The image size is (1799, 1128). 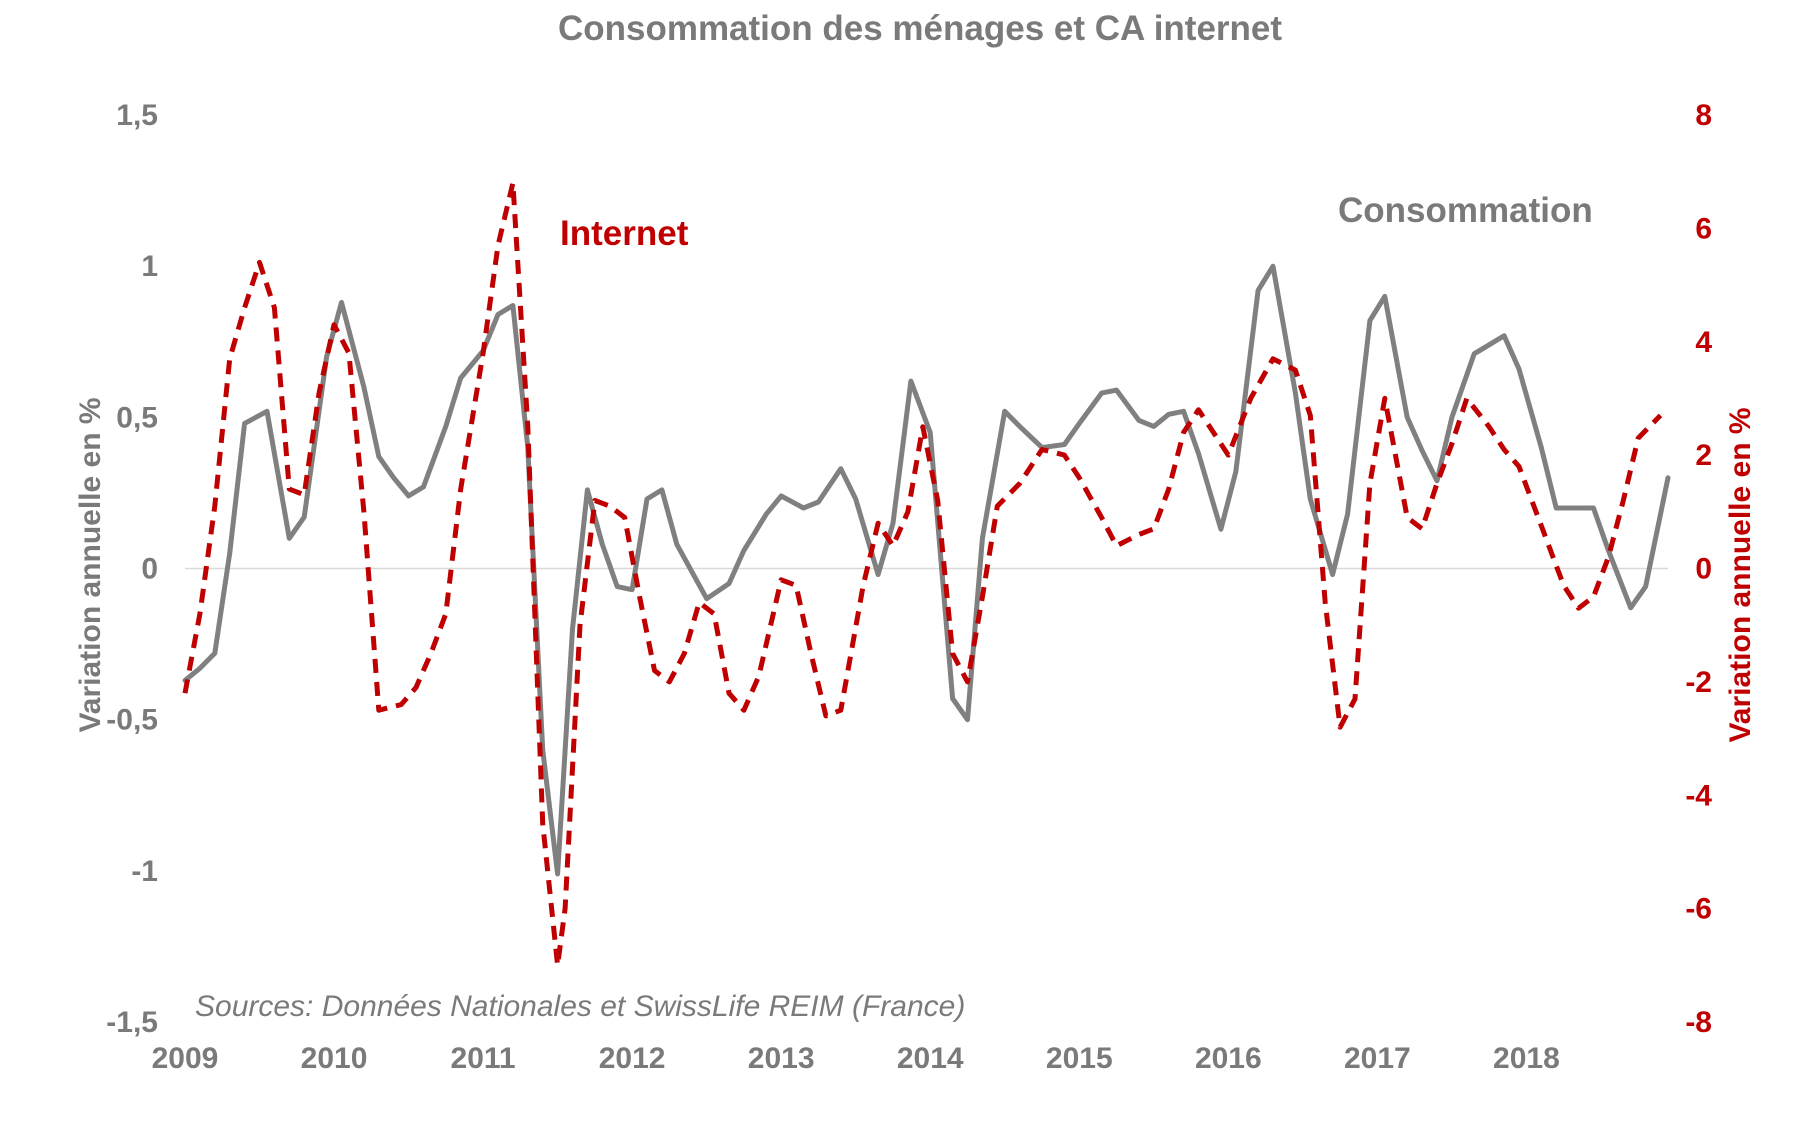 I want to click on x-tick-label: 2018, so click(x=1526, y=1058).